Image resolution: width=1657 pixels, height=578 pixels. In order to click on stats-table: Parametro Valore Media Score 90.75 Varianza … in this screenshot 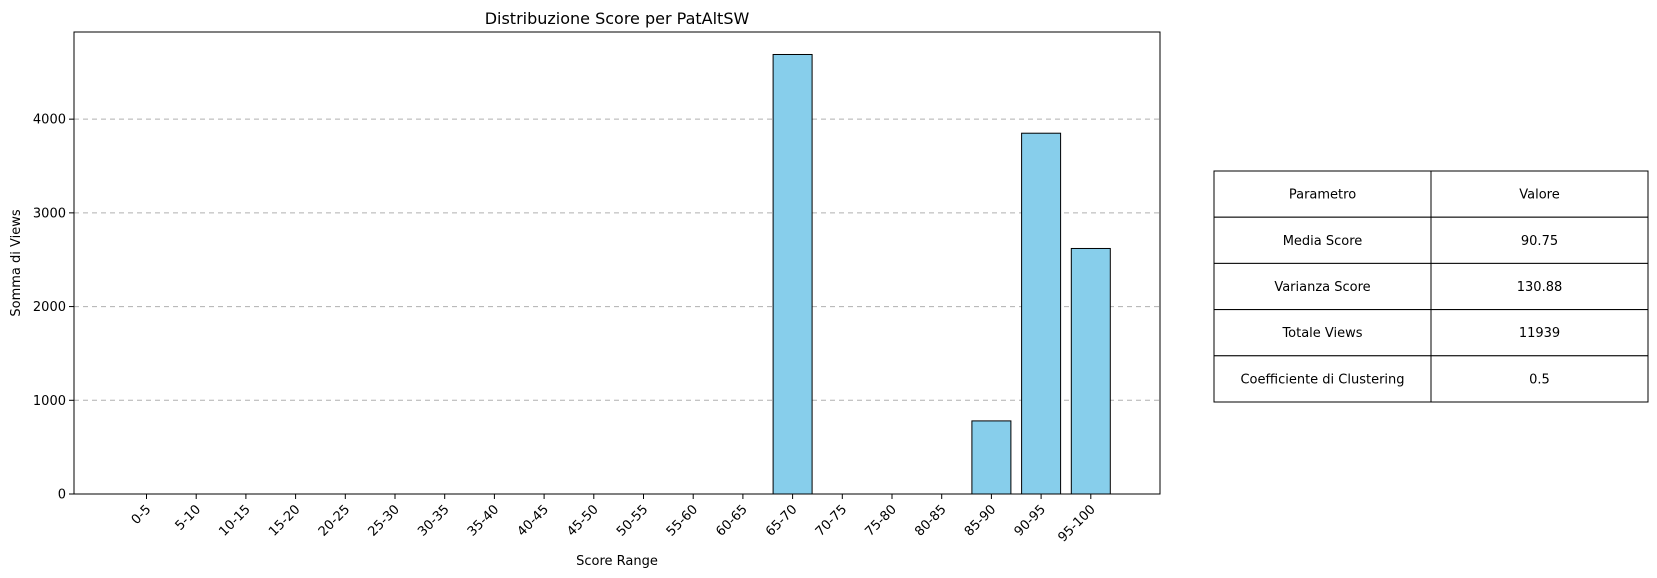, I will do `click(1431, 286)`.